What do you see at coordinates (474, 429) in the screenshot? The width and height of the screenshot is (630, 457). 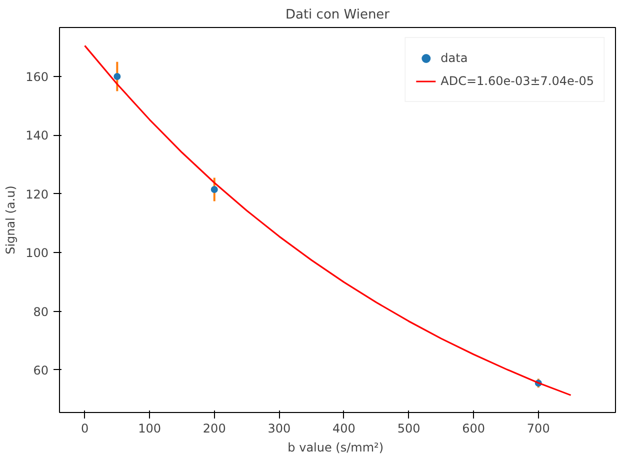 I see `x-tick-label: 600` at bounding box center [474, 429].